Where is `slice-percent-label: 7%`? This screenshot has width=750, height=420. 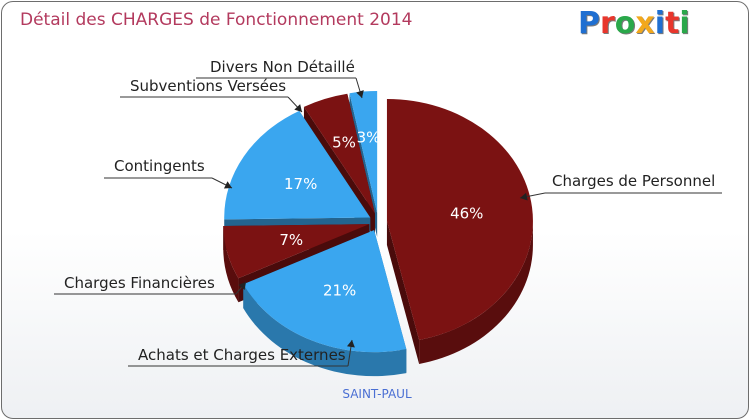 slice-percent-label: 7% is located at coordinates (291, 240).